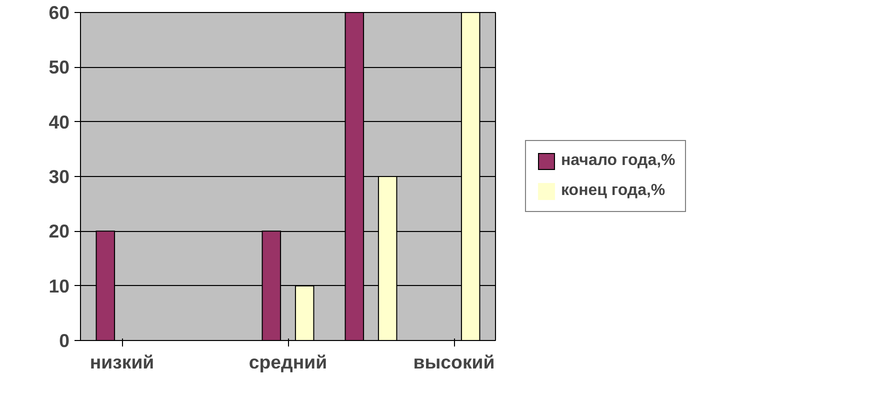 The height and width of the screenshot is (407, 893). Describe the element at coordinates (288, 362) in the screenshot. I see `x-tick-label: средний` at that location.